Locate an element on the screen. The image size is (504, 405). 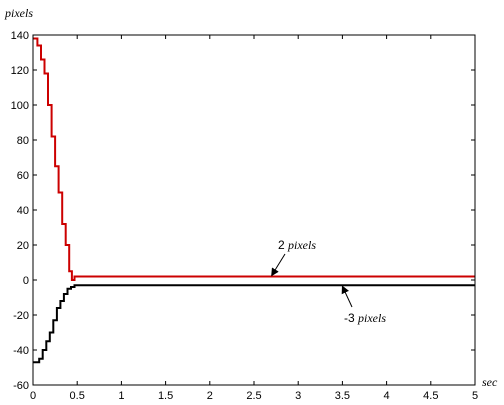
annotation-label: 2 pixels is located at coordinates (297, 245).